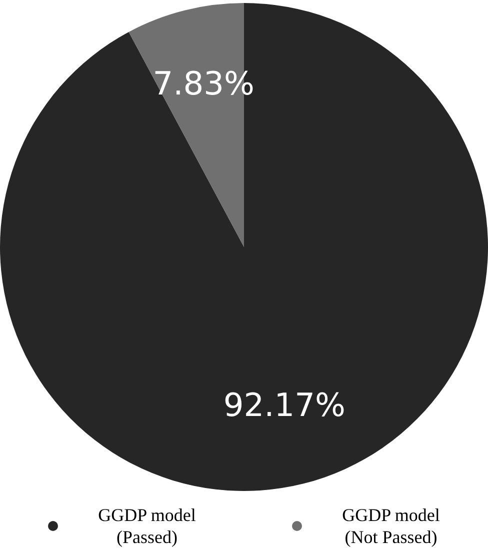 This screenshot has height=554, width=488. Describe the element at coordinates (391, 526) in the screenshot. I see `legend-label: GGDP model (Not Passed)` at that location.